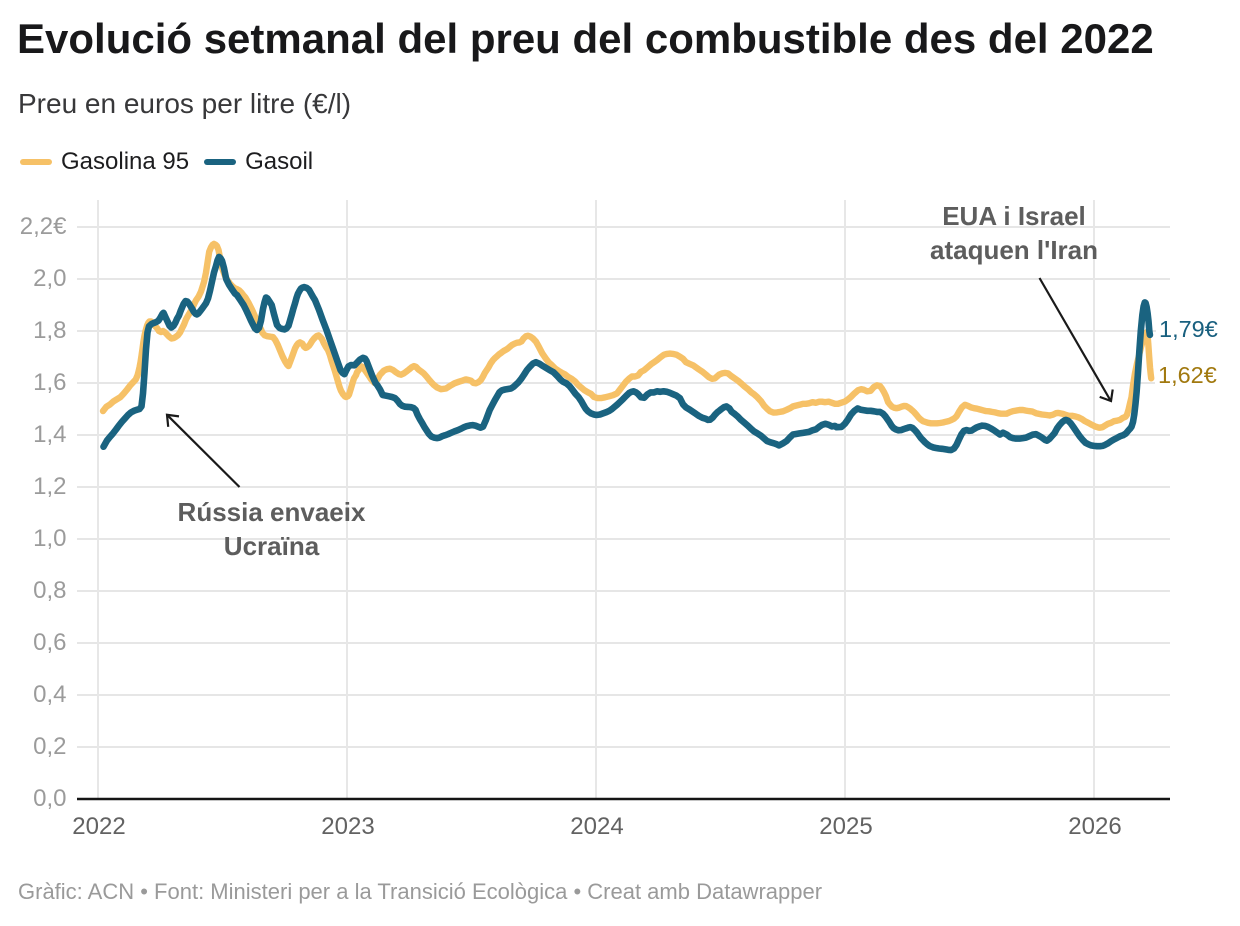 The image size is (1240, 926). I want to click on svg-text: 0,8, so click(49, 590).